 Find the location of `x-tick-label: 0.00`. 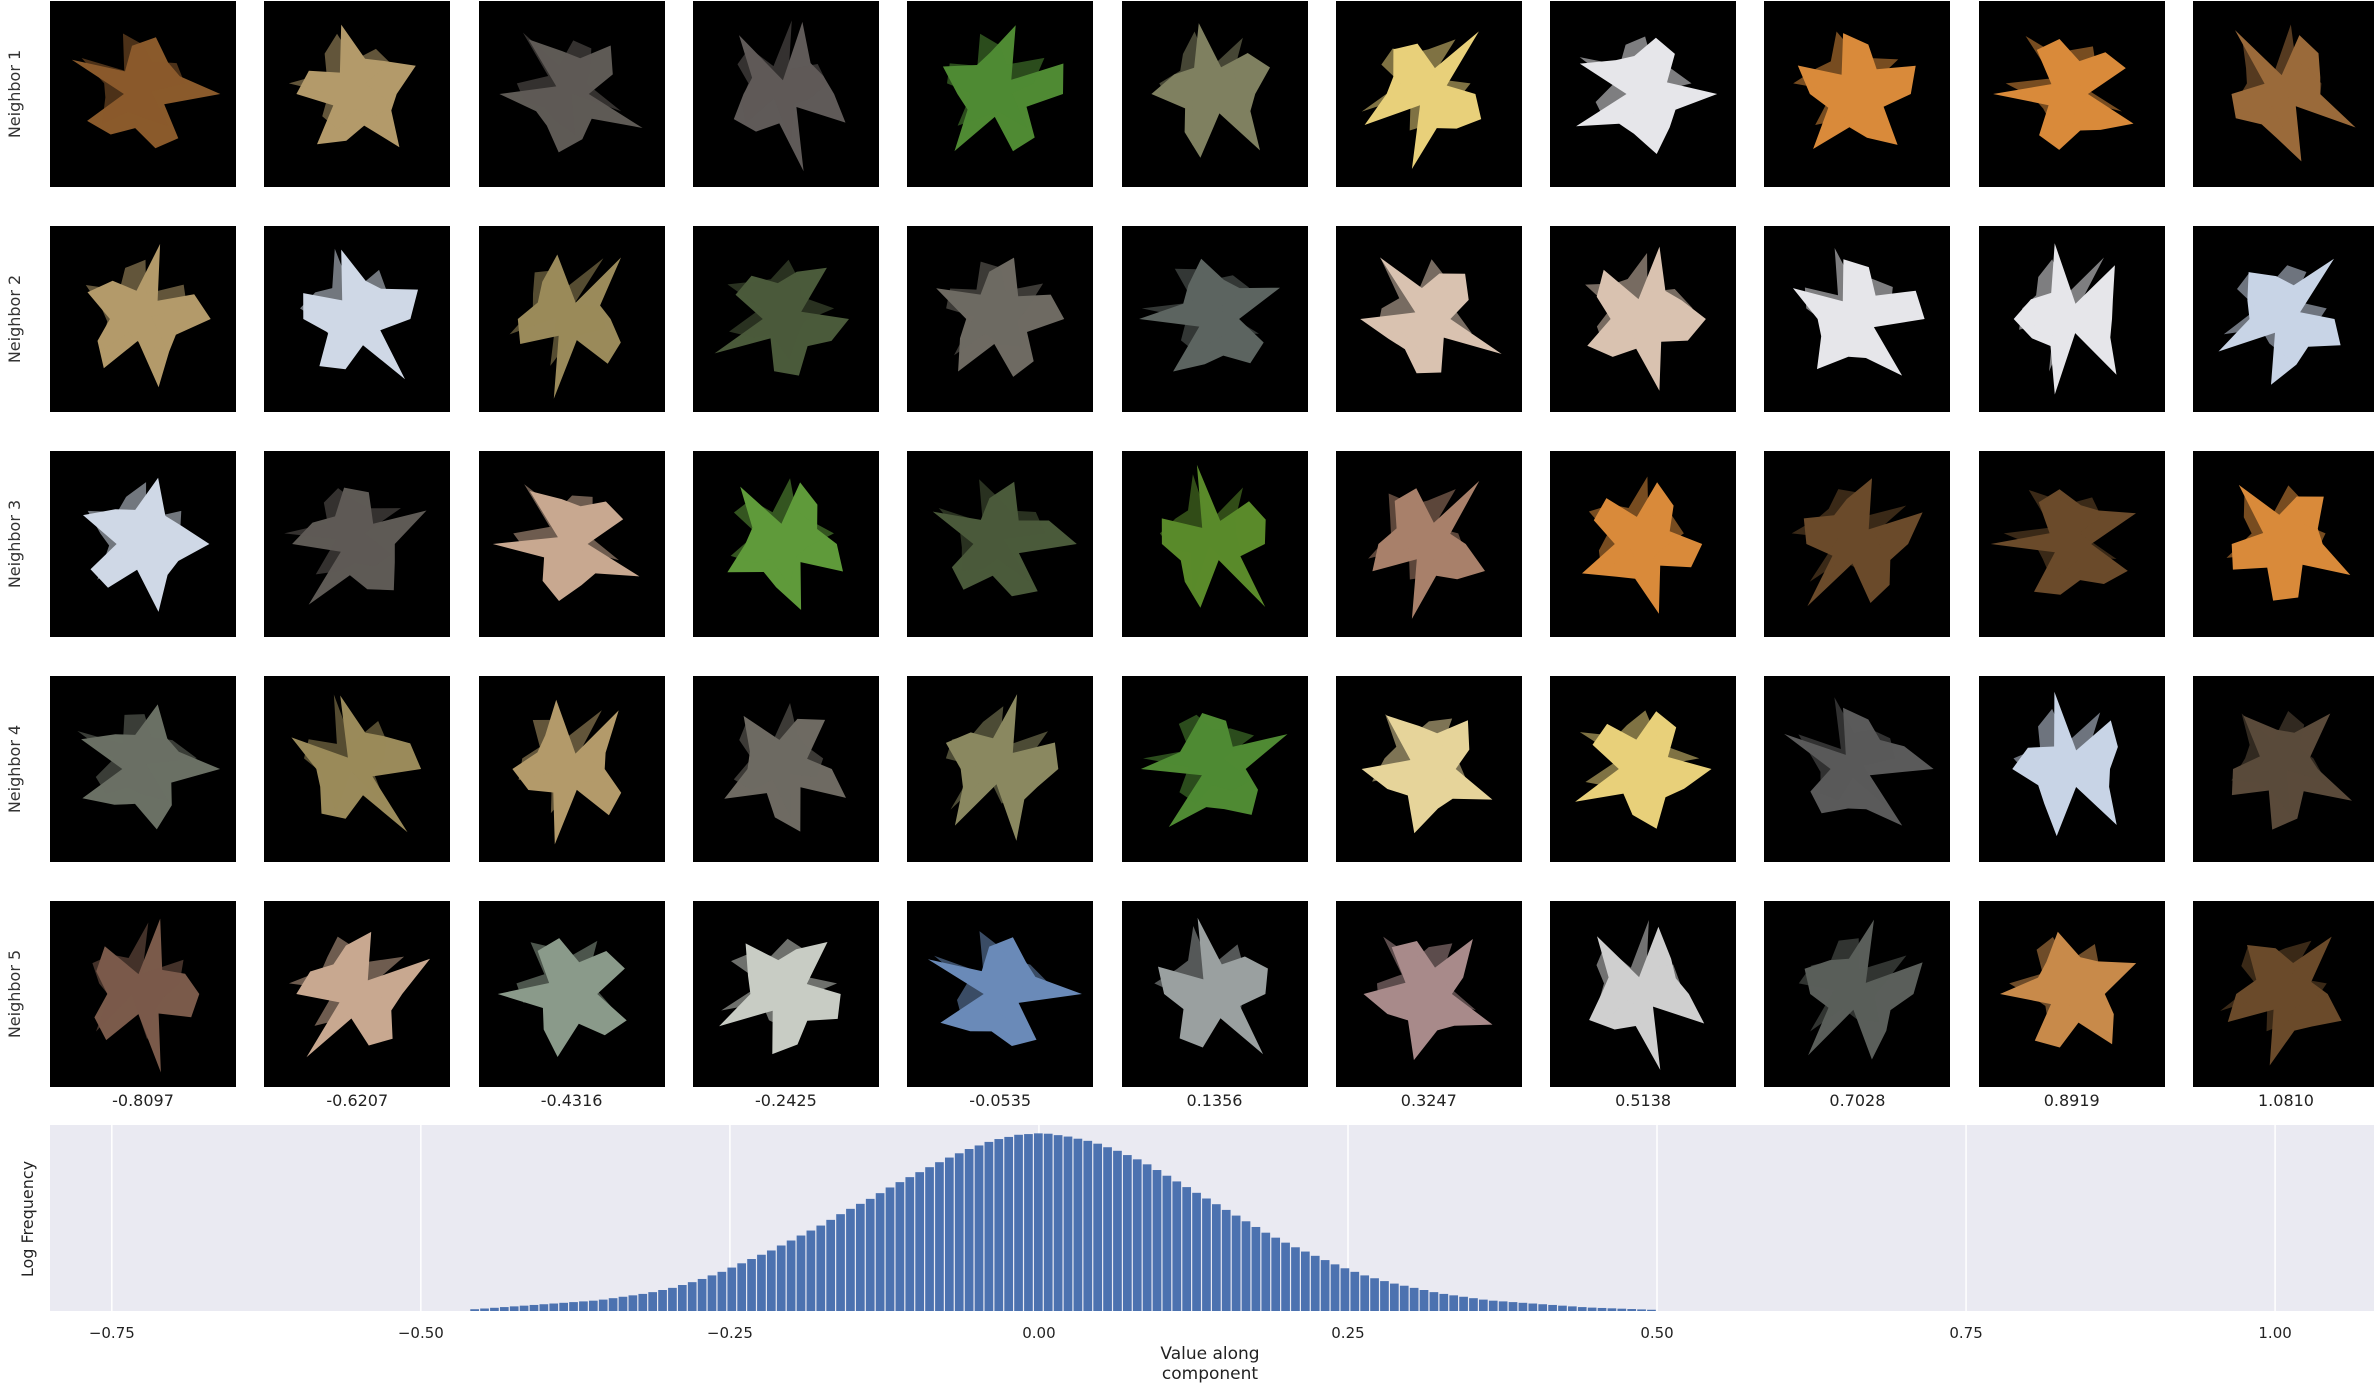

x-tick-label: 0.00 is located at coordinates (1039, 1333).